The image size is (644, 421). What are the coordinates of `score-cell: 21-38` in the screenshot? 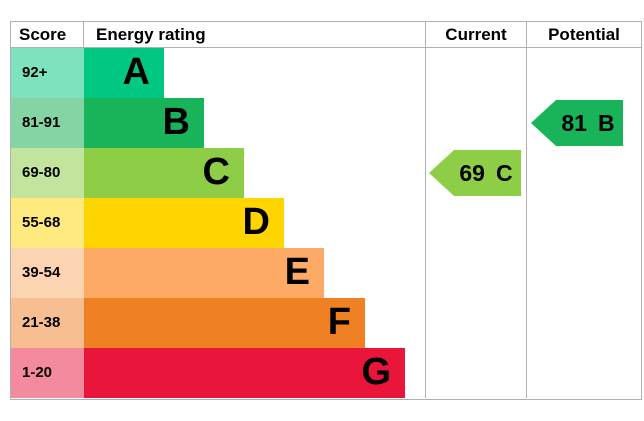 It's located at (47, 323).